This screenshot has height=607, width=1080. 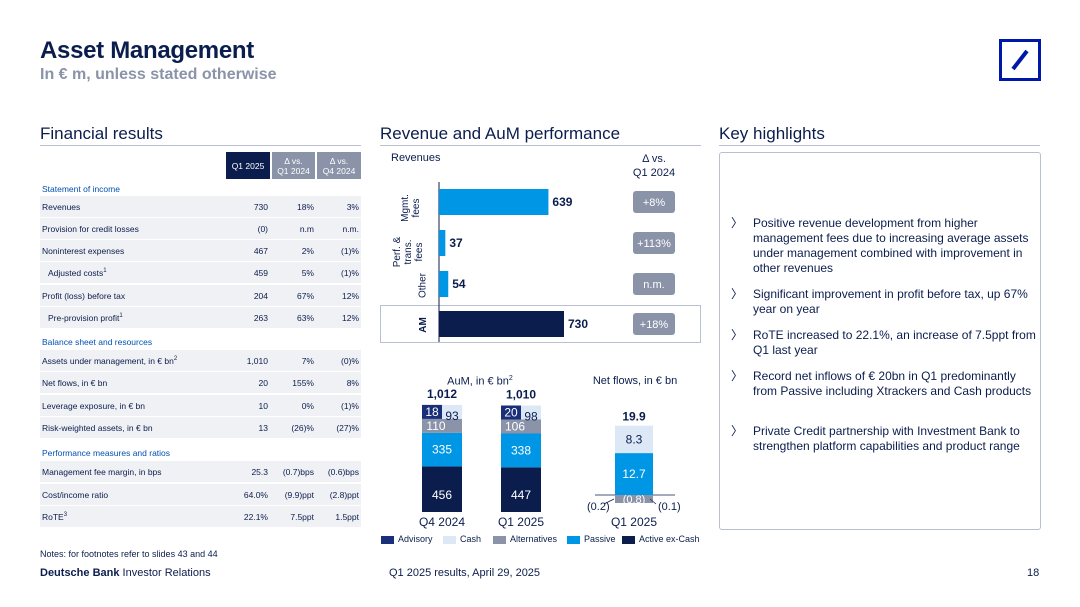 What do you see at coordinates (515, 427) in the screenshot?
I see `aum-label-alternatives: 106` at bounding box center [515, 427].